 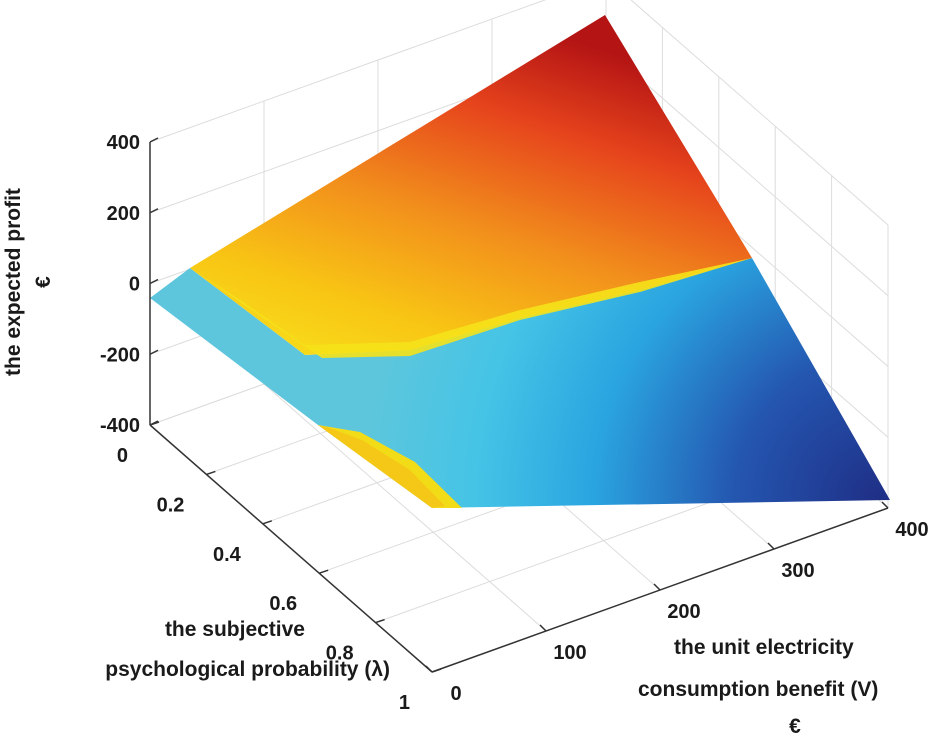 I want to click on y-axis-line, so click(x=291, y=548).